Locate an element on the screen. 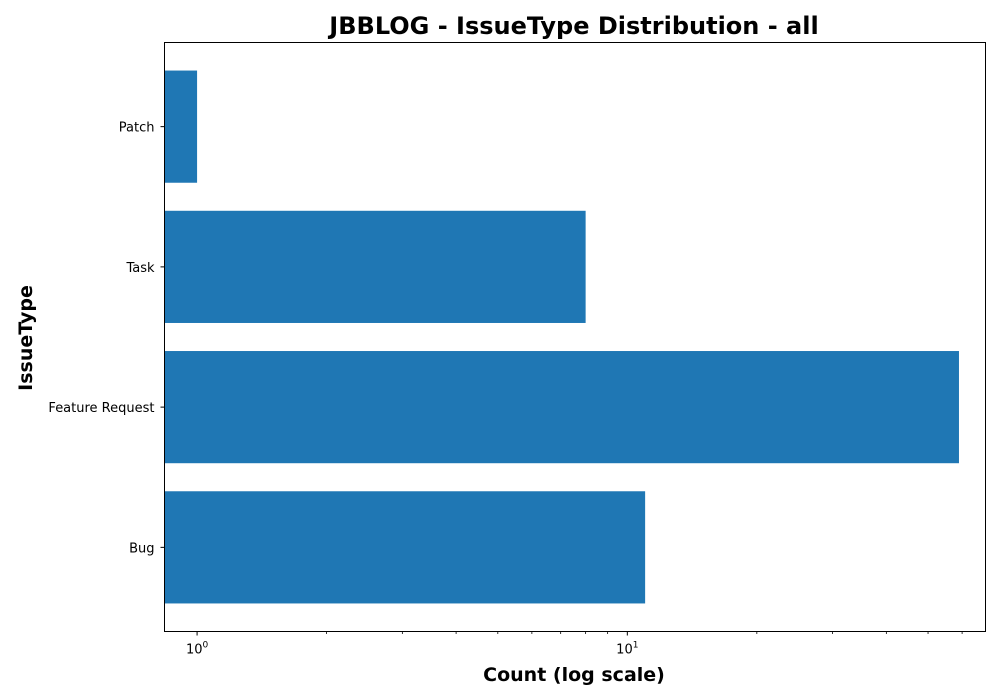 This screenshot has width=1000, height=700. x-axis: 100 10¹ is located at coordinates (574, 644).